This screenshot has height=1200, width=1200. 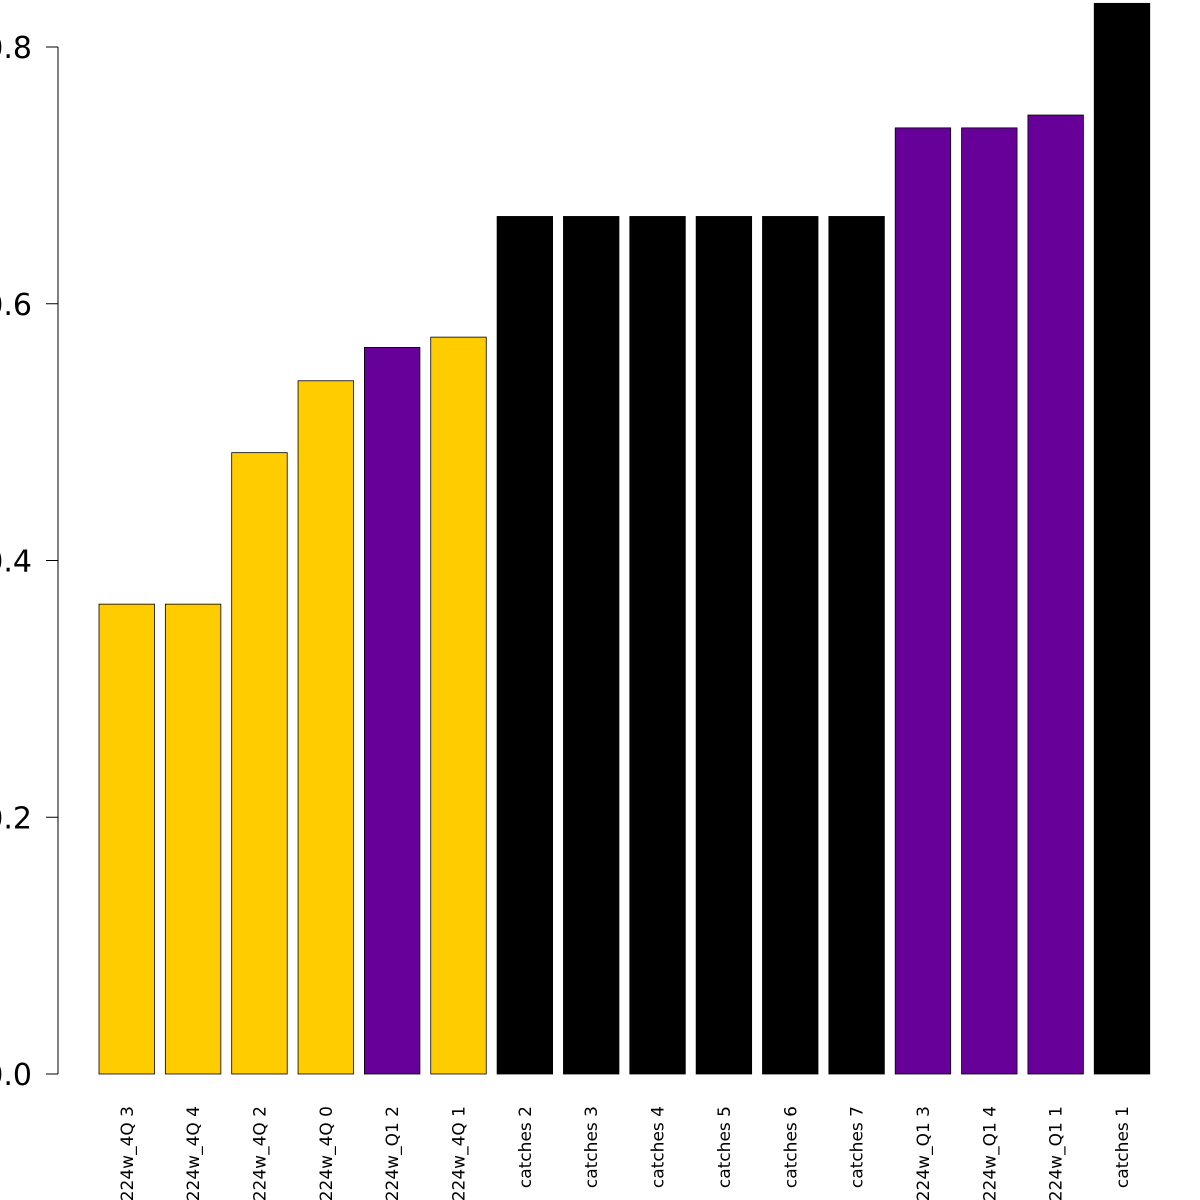 What do you see at coordinates (791, 1147) in the screenshot?
I see `x-category-label: catches 6` at bounding box center [791, 1147].